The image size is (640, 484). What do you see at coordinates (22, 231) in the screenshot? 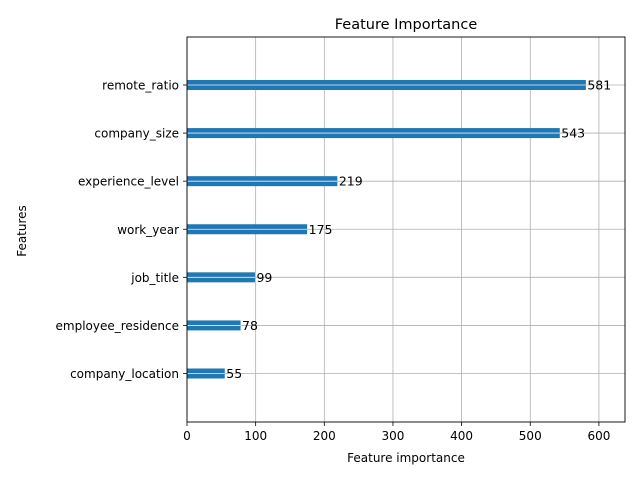
I see `y-axis-label: Features` at bounding box center [22, 231].